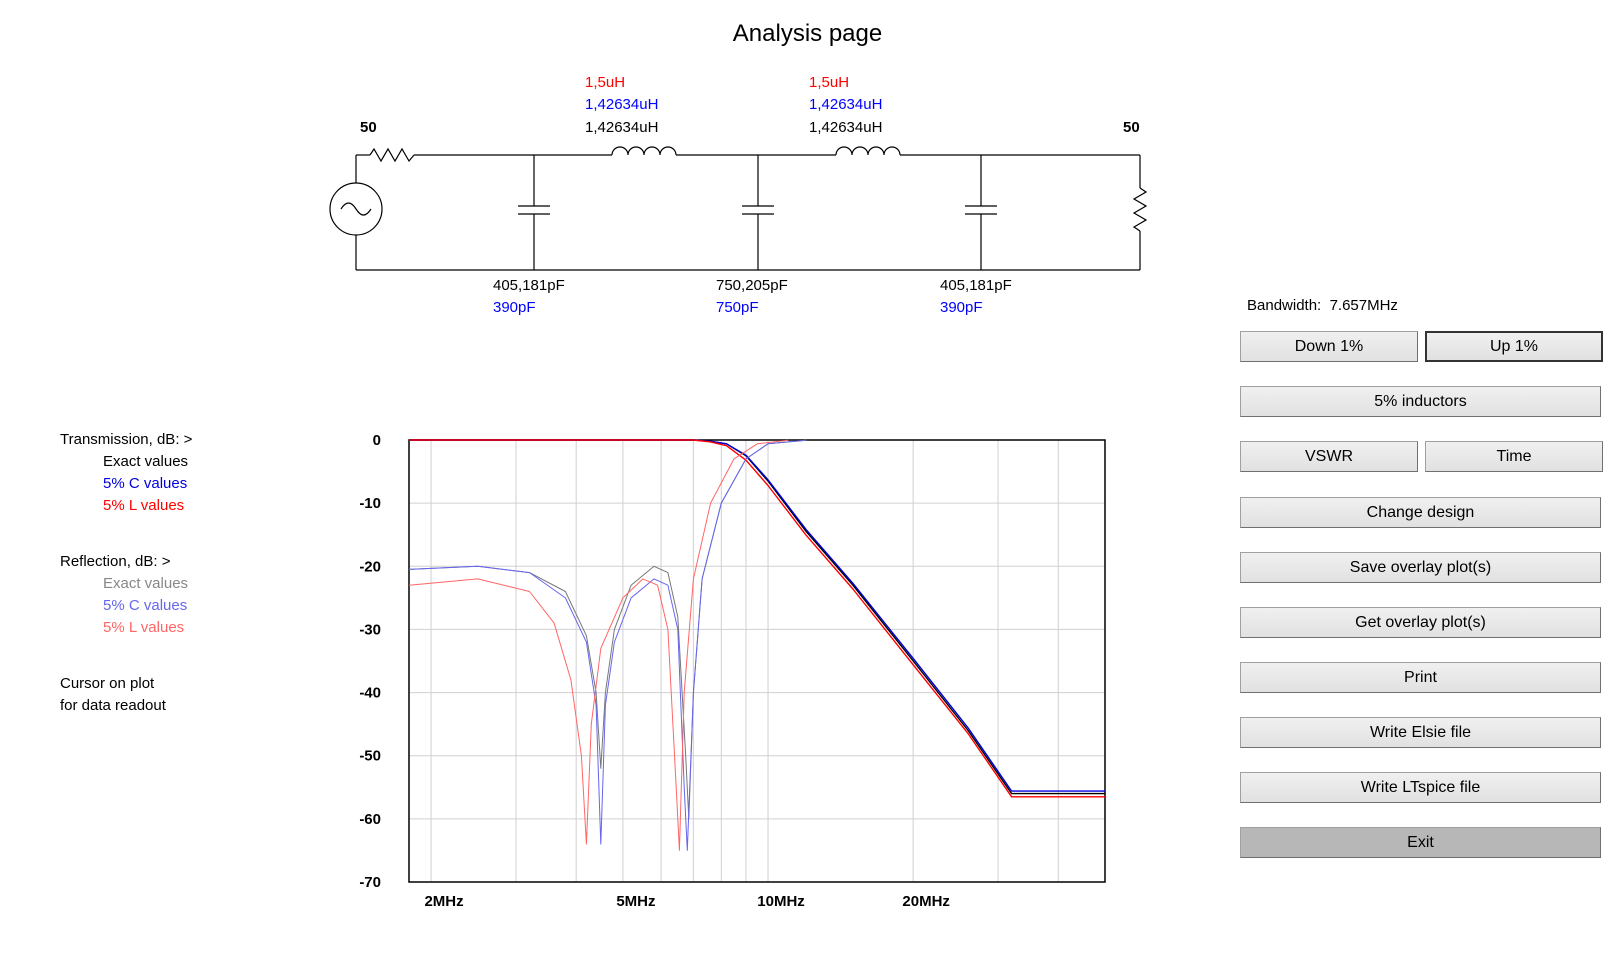  I want to click on capacitor-1-nominal: 390pF, so click(514, 307).